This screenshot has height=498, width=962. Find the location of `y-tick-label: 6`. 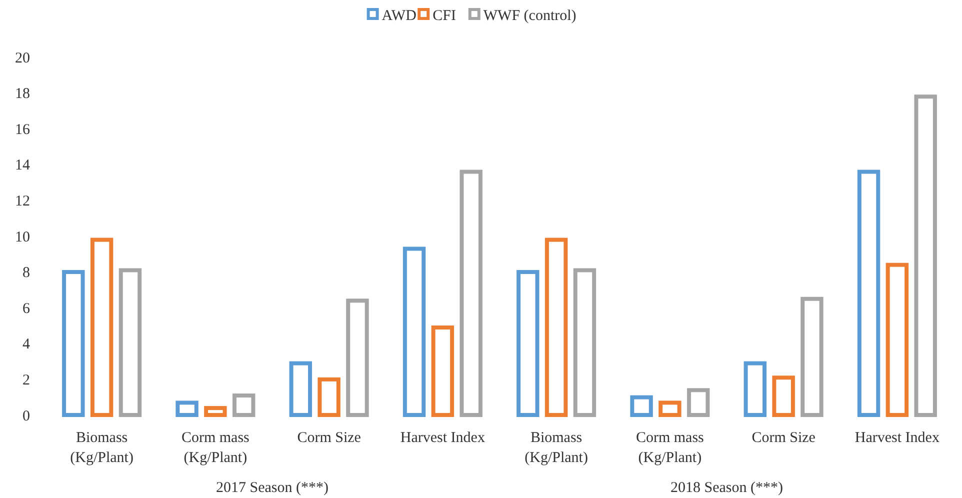

y-tick-label: 6 is located at coordinates (26, 308).